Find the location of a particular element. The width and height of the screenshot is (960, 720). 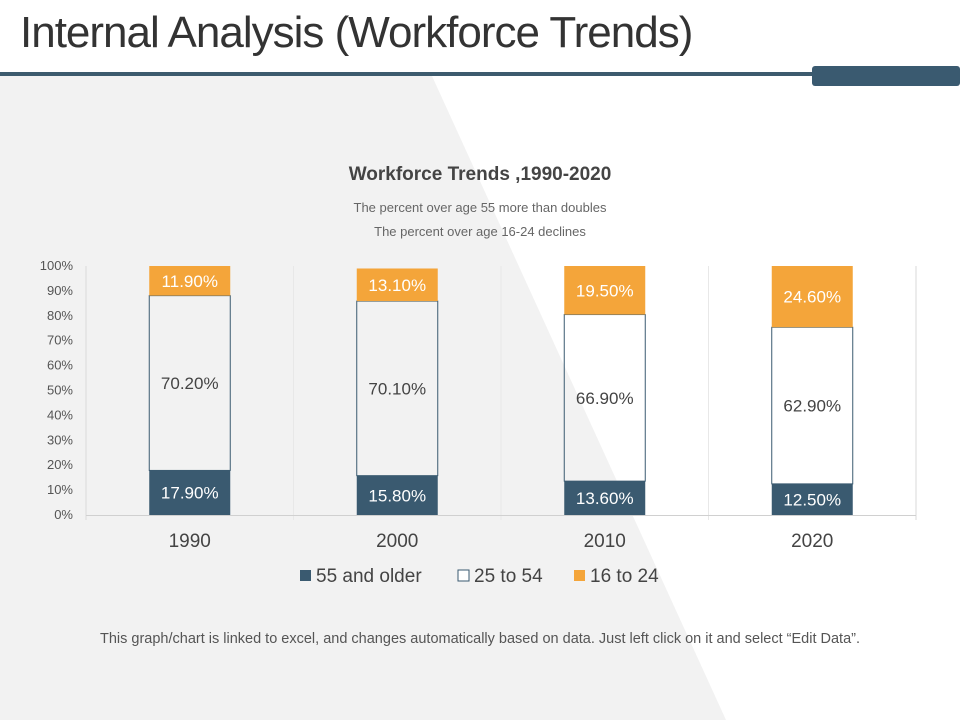

data-label: 19.50% is located at coordinates (605, 290).